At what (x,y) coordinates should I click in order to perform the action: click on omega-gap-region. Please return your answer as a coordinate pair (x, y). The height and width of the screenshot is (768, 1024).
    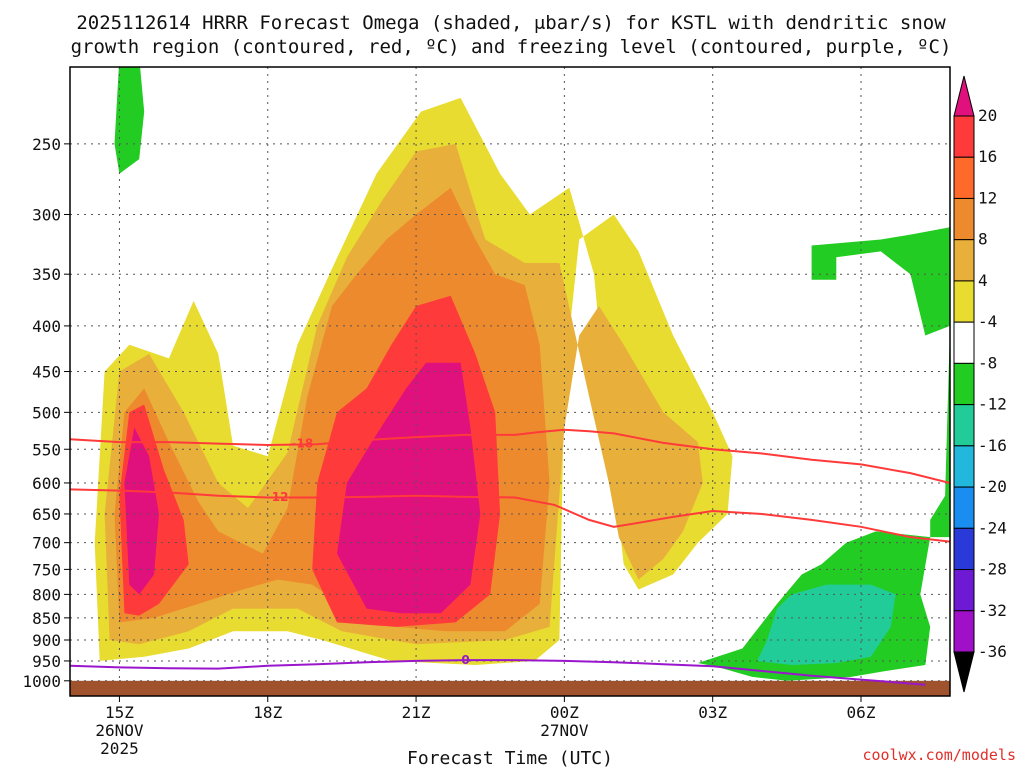
    Looking at the image, I should click on (572, 643).